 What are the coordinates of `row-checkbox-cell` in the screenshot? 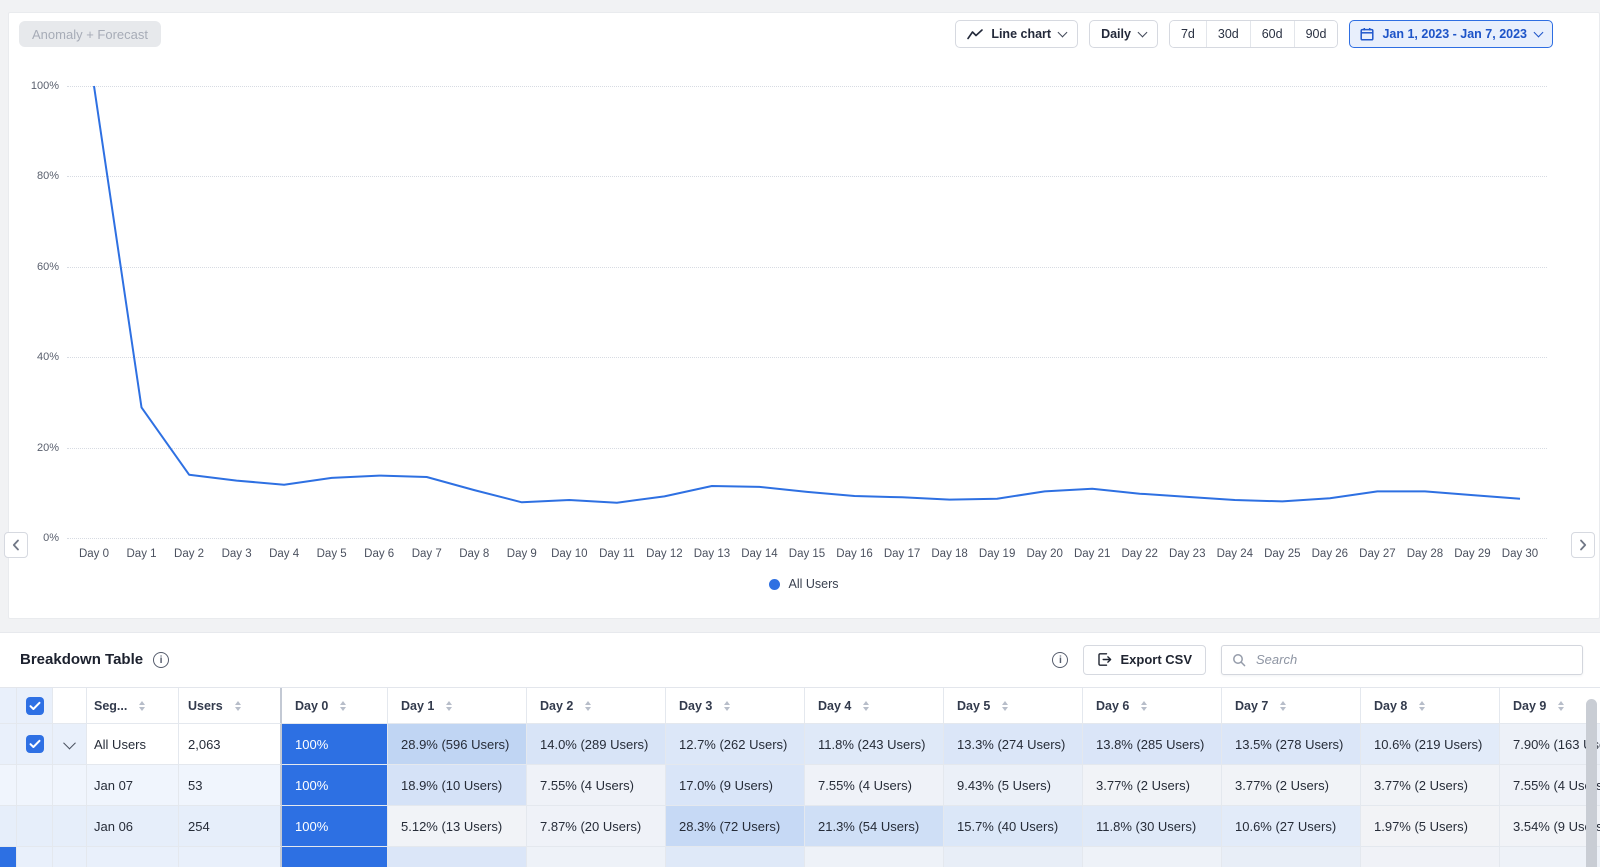 It's located at (35, 785).